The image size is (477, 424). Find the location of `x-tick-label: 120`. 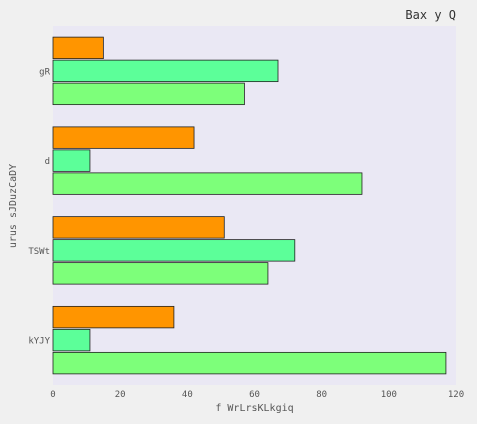

x-tick-label: 120 is located at coordinates (456, 395).